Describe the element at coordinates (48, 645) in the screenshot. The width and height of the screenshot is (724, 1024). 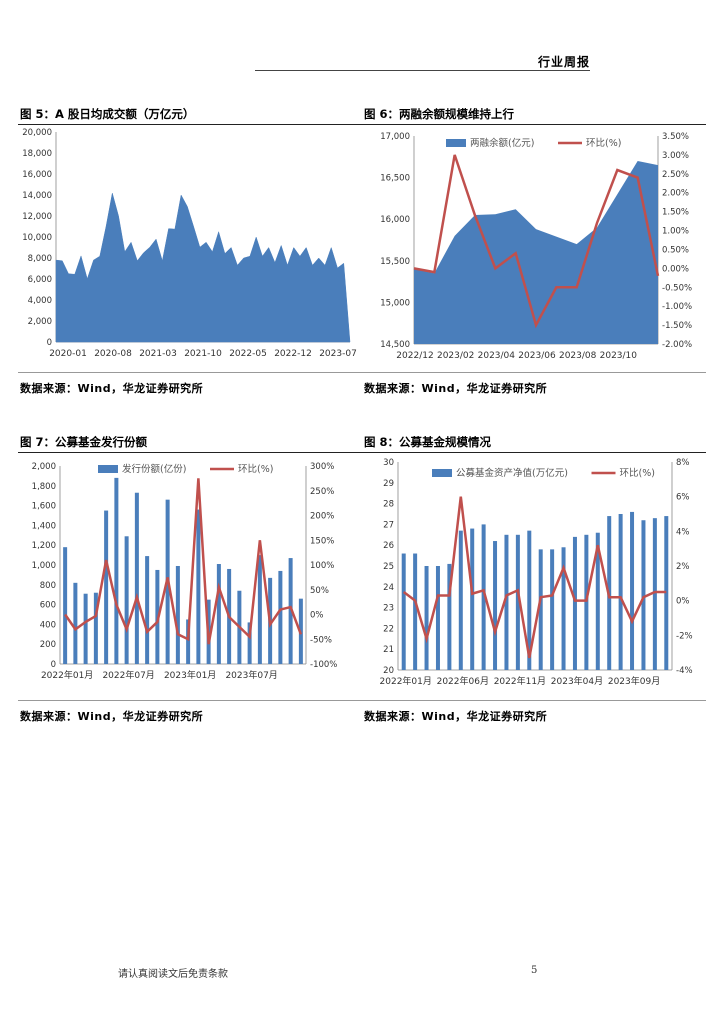
I see `y-tick-label: 200` at that location.